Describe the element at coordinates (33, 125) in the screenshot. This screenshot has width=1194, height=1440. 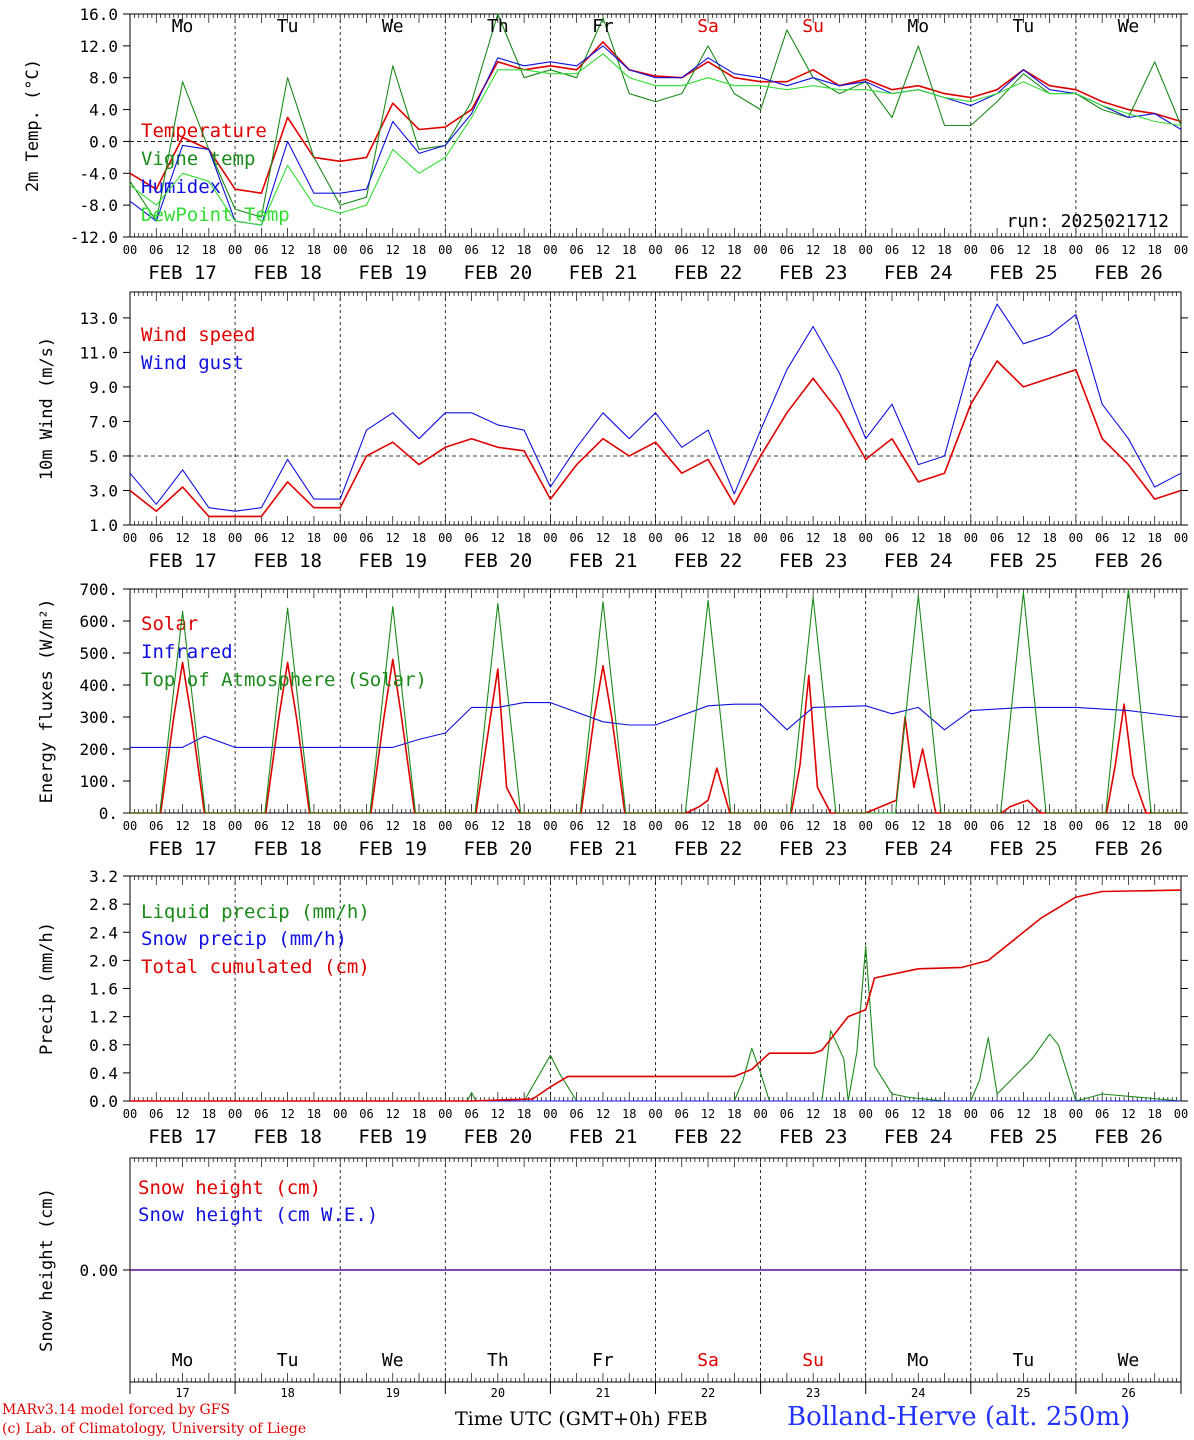
I see `y-axis-label: 2m Temp. (°C)` at that location.